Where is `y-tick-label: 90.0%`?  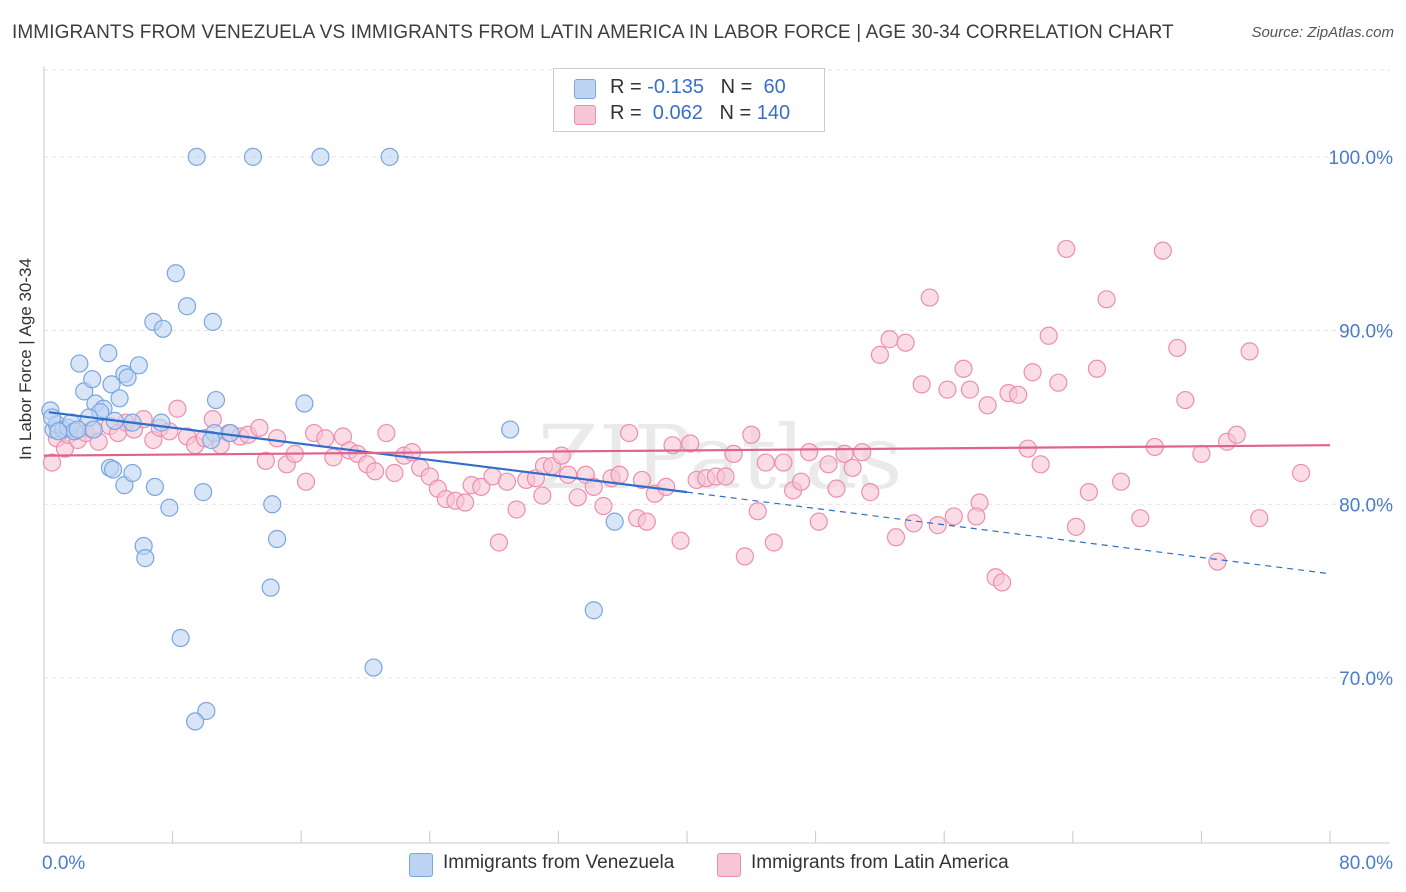
y-tick-label: 90.0% is located at coordinates (1366, 332).